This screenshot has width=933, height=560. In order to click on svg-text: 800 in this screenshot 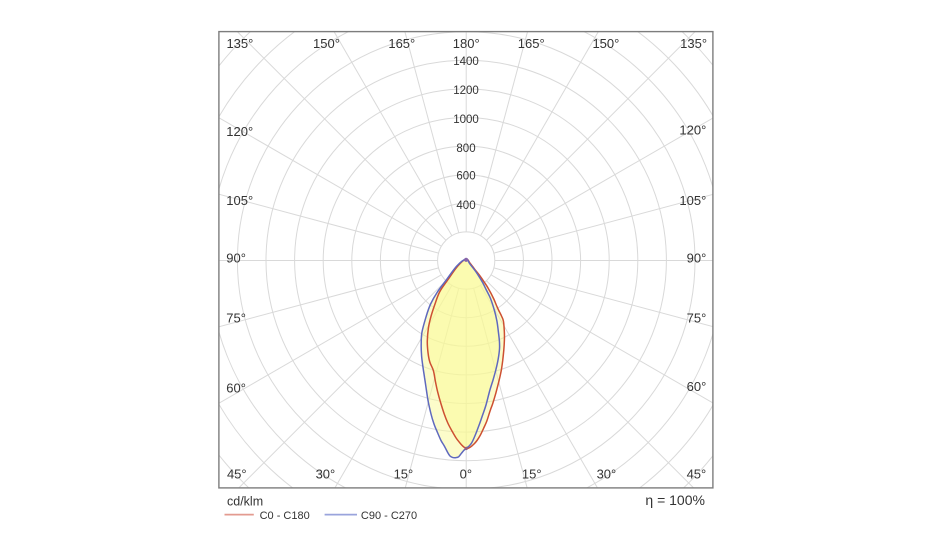, I will do `click(465, 149)`.